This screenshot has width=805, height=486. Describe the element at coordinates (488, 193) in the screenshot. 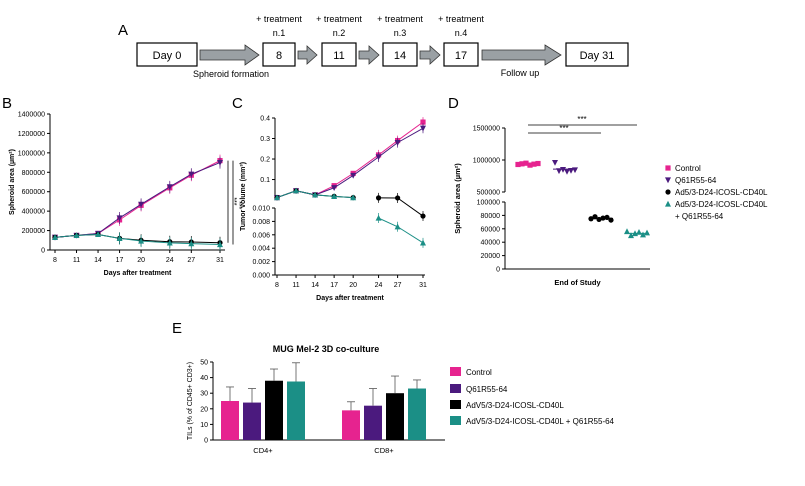

I see `y-tick-label: 500000` at that location.